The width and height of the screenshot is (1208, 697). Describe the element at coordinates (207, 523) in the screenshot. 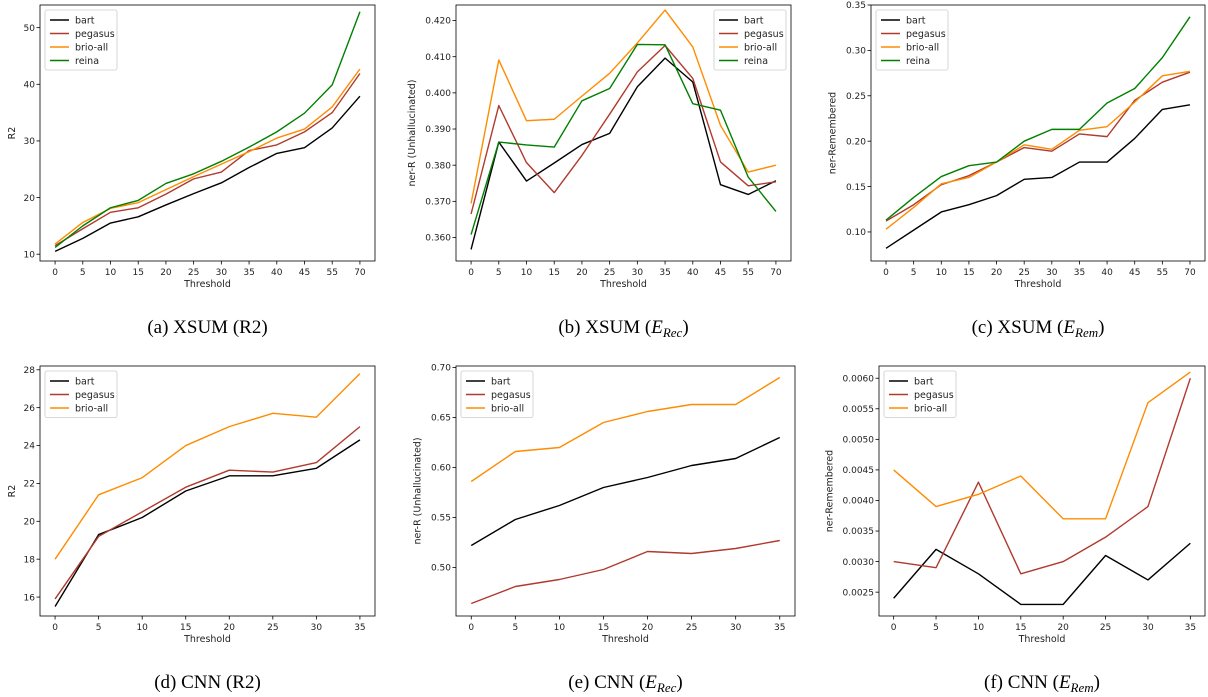

I see `series-line-bart` at that location.